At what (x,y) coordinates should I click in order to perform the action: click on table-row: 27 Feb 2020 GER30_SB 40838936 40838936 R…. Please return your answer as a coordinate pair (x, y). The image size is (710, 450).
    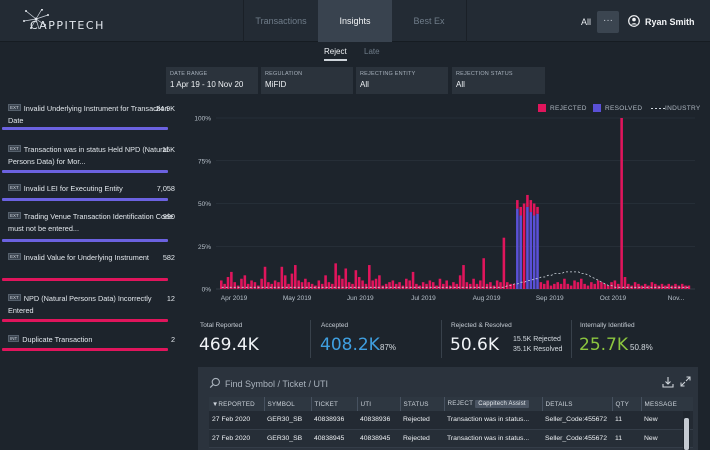
    Looking at the image, I should click on (451, 420).